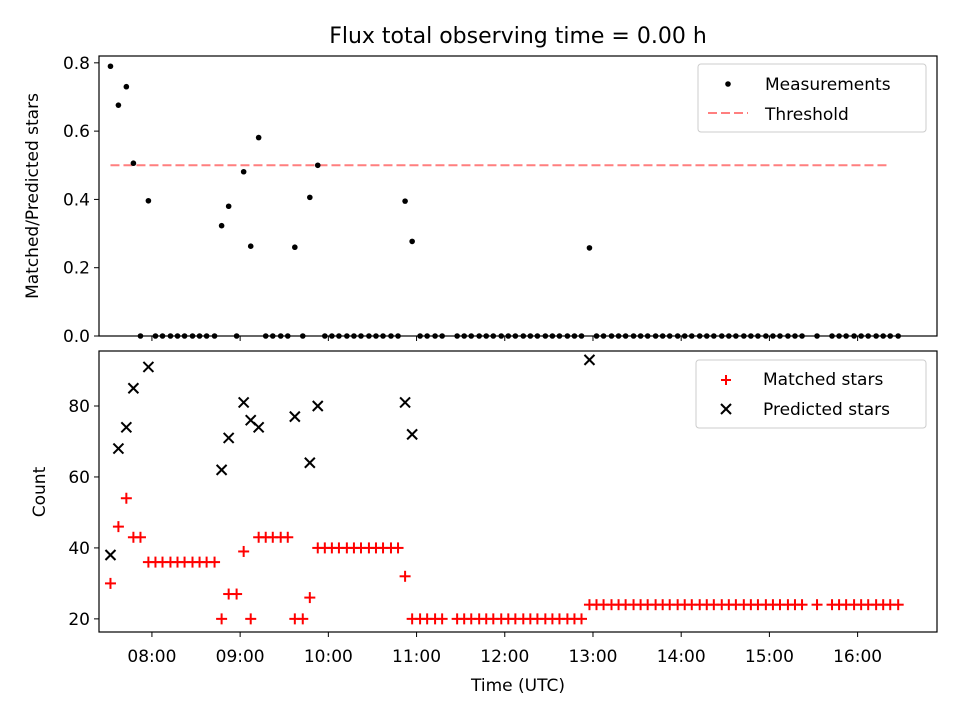 This screenshot has width=960, height=720. I want to click on bottom-xtick-label: 11:00, so click(416, 657).